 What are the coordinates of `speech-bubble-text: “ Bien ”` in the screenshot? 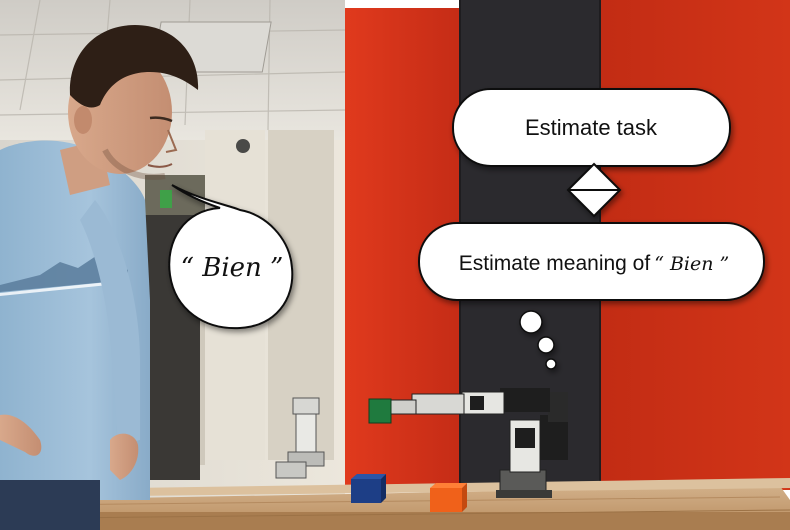 It's located at (232, 268).